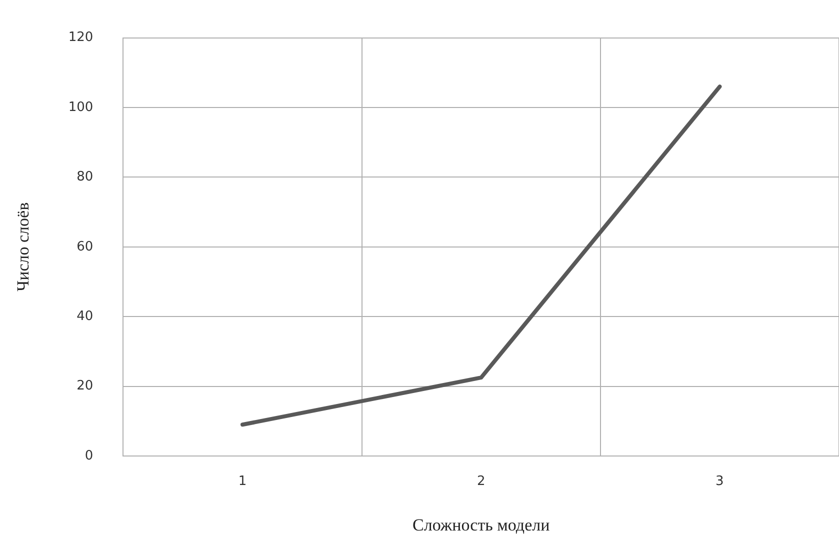 This screenshot has width=839, height=546. Describe the element at coordinates (481, 482) in the screenshot. I see `x-tick-label: 2` at that location.